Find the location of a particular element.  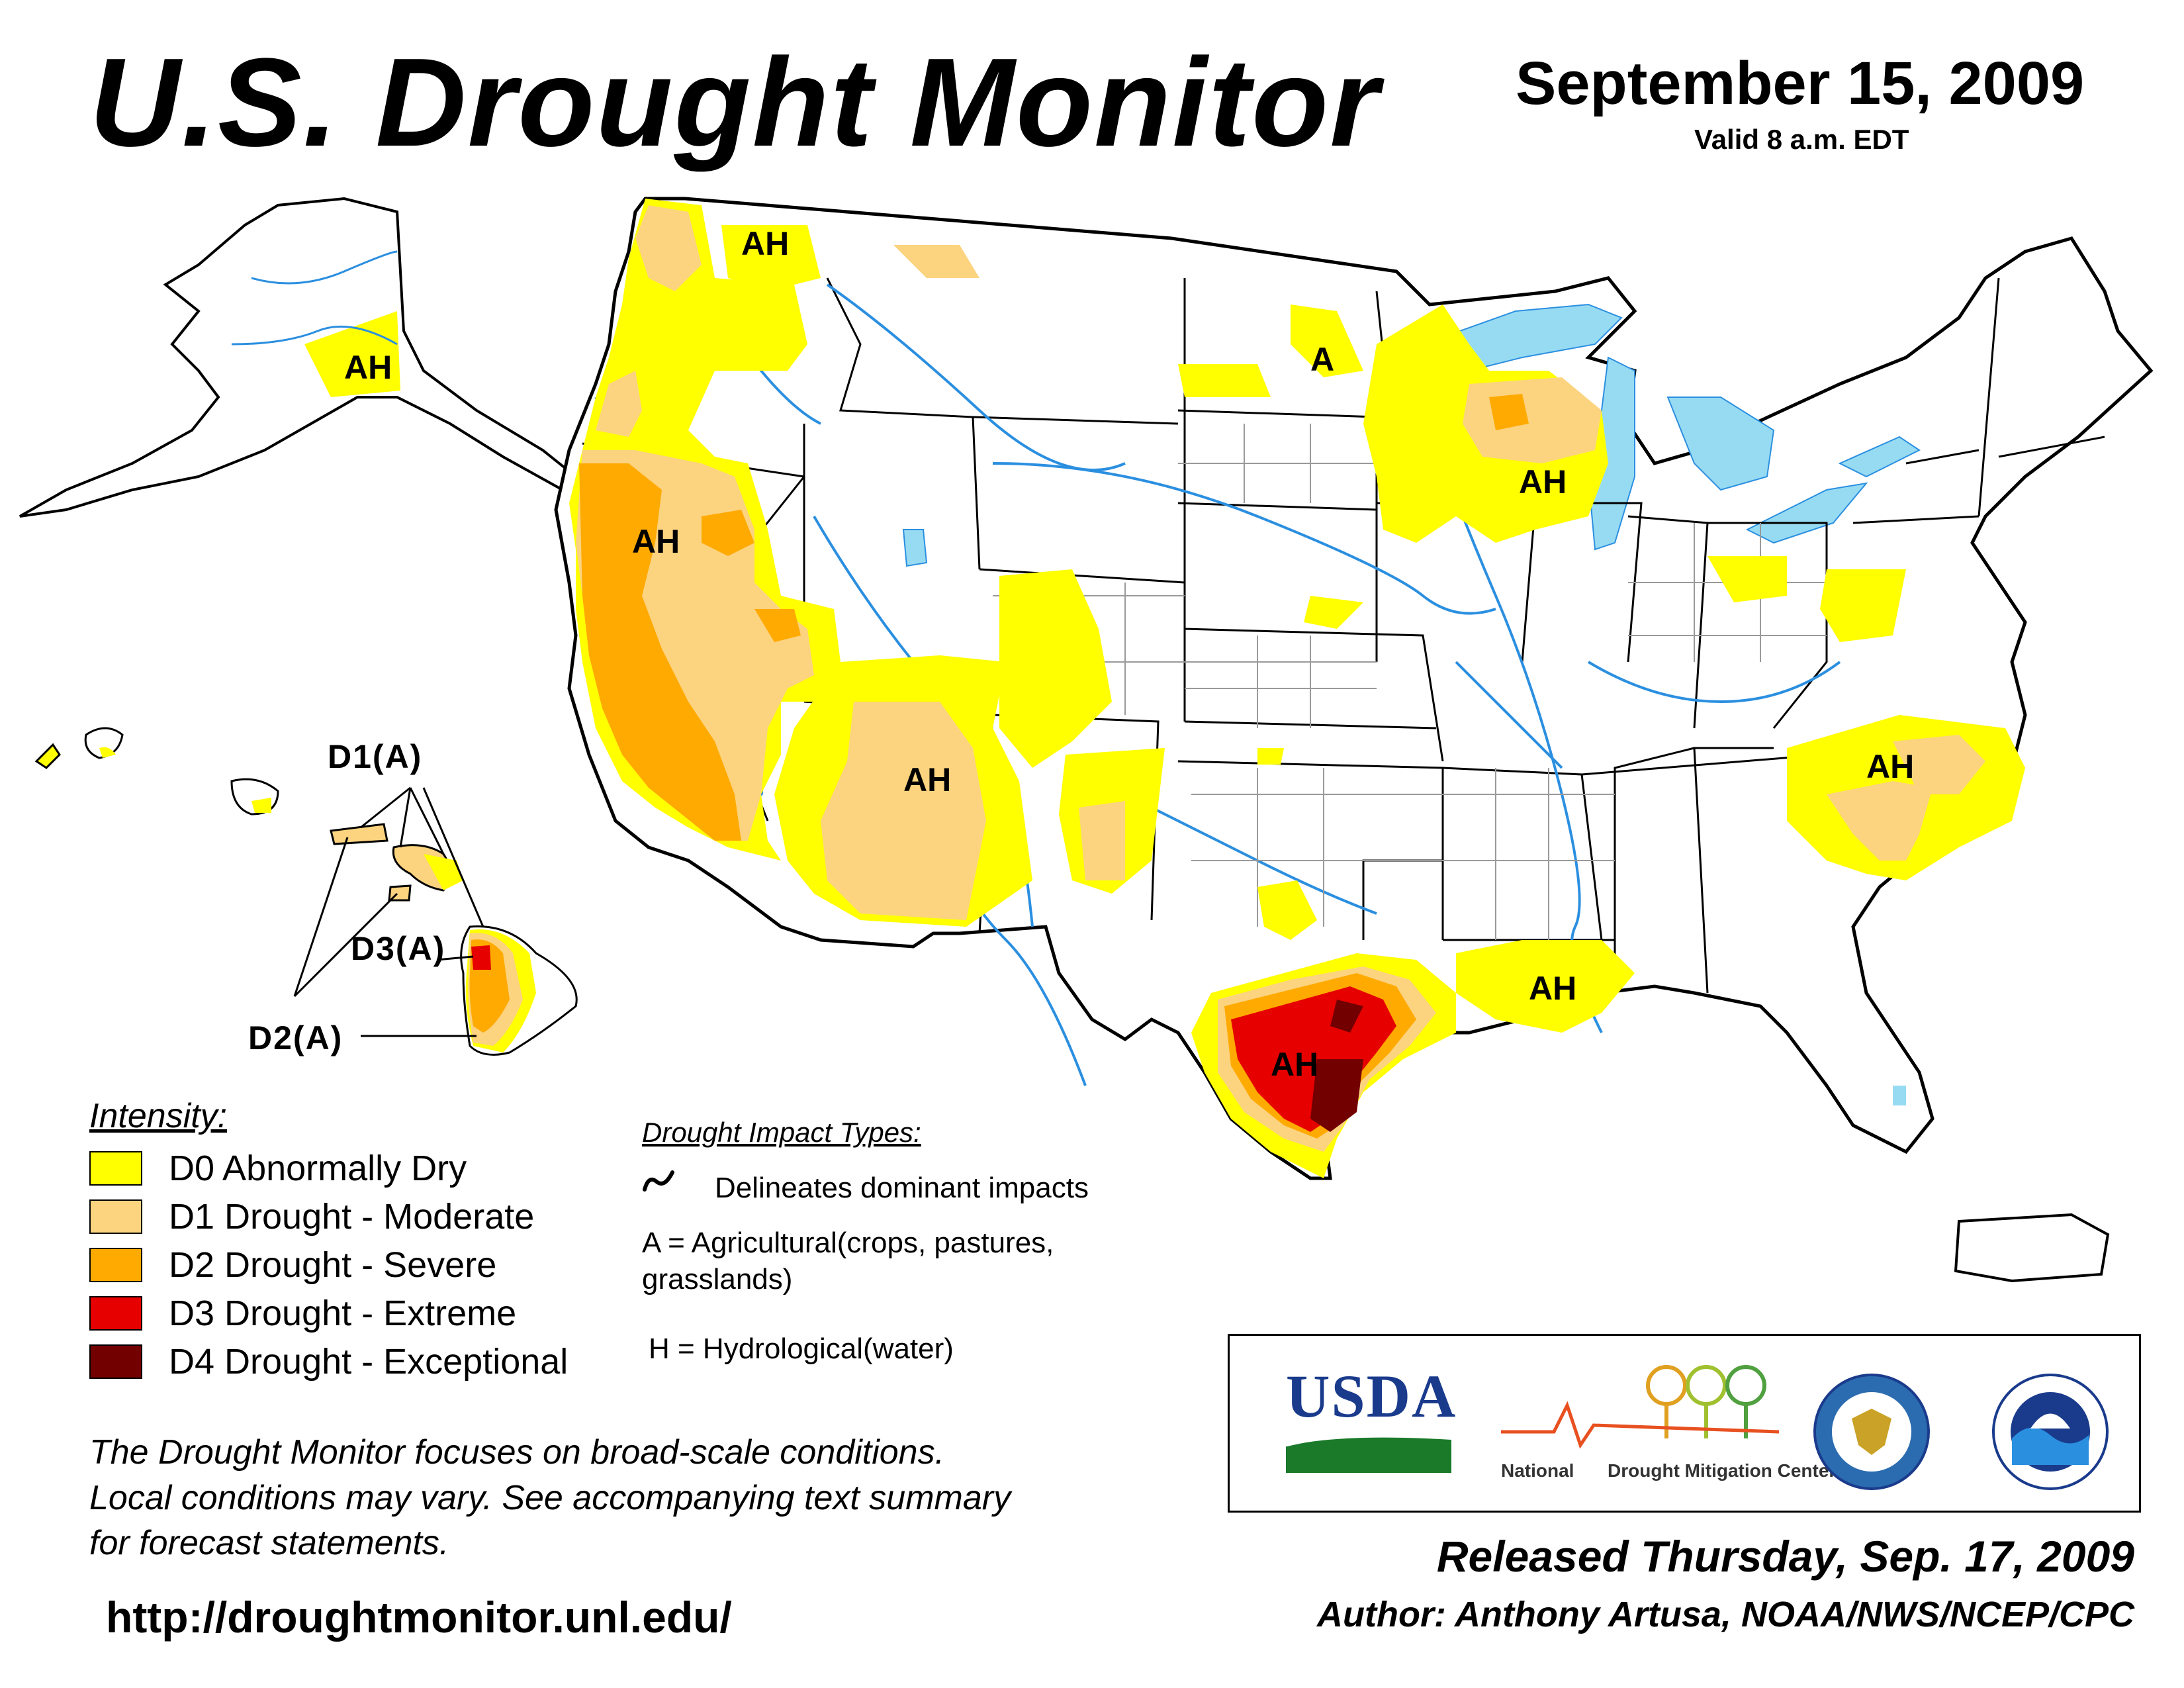

partner-logos: USDA National Drought Mitigation Center is located at coordinates (1684, 1423).